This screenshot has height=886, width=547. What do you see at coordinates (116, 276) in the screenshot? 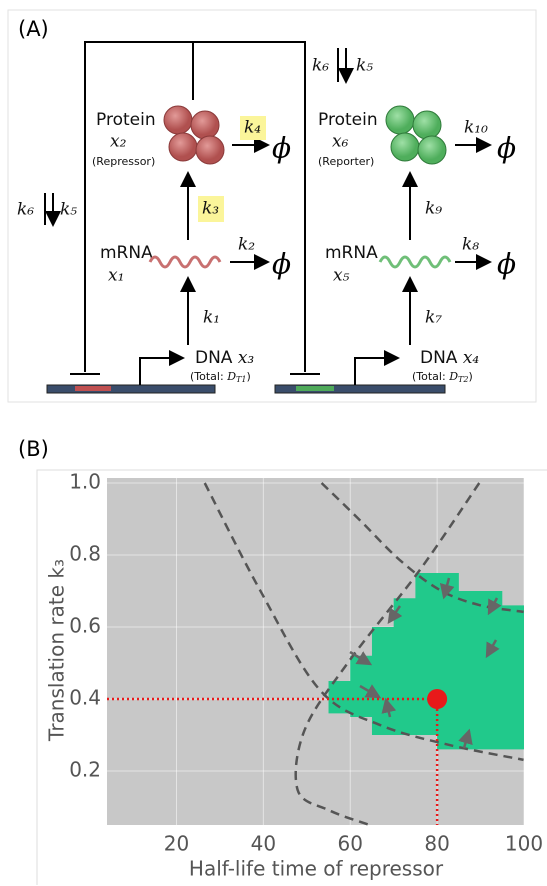
I see `mrna-var: x₁` at bounding box center [116, 276].